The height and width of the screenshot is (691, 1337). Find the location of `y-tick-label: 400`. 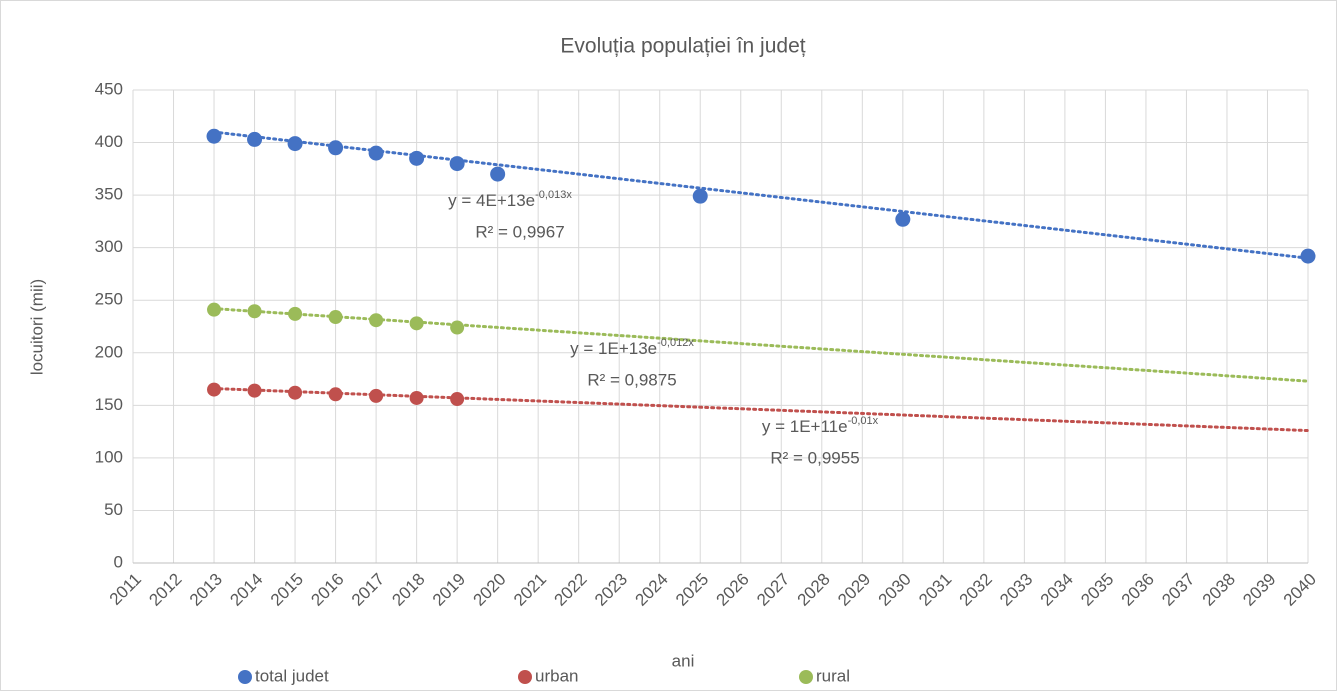

y-tick-label: 400 is located at coordinates (109, 141).